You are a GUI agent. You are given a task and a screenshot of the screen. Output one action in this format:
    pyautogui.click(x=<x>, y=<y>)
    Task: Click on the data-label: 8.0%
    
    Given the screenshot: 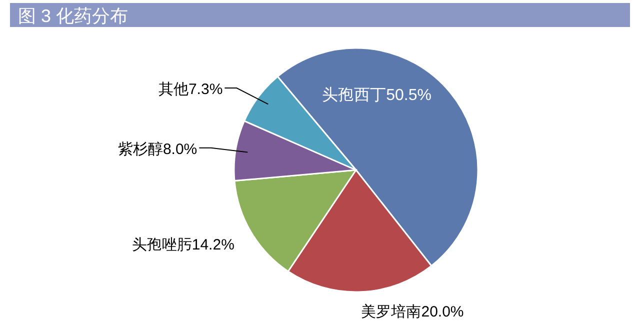 What is the action you would take?
    pyautogui.click(x=180, y=149)
    